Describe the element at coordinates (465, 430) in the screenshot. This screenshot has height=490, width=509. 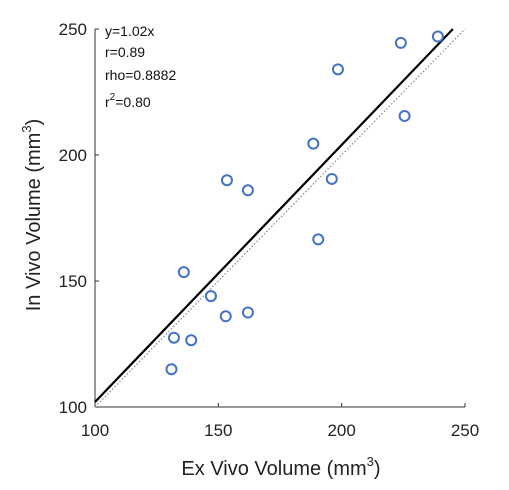
I see `x-tick-label: 250` at that location.